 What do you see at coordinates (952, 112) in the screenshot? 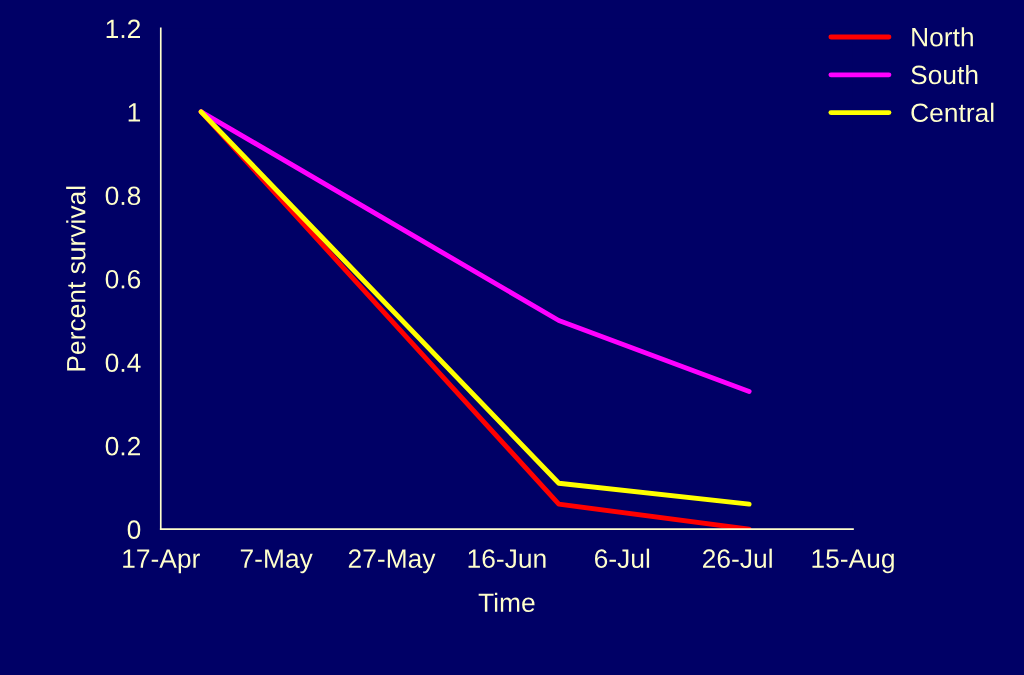
I see `legend-label: Central` at bounding box center [952, 112].